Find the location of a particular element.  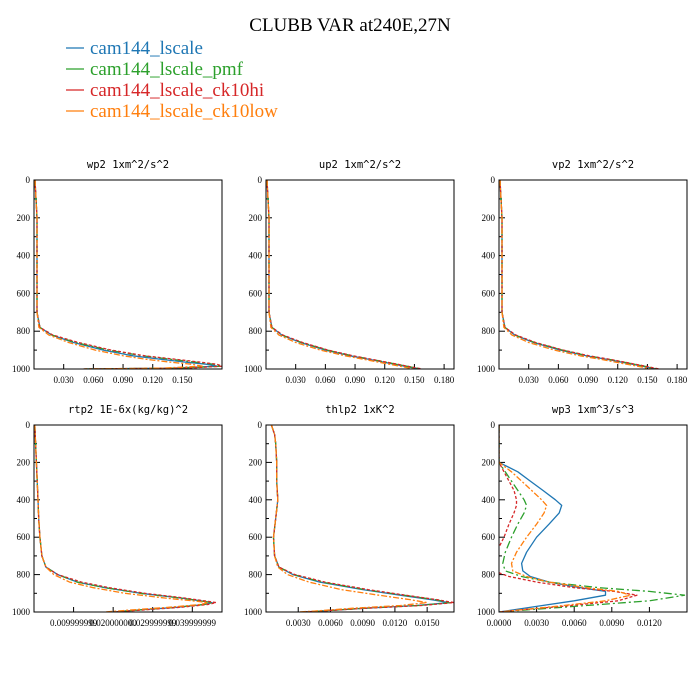

x-tick-label: 0.020000000 is located at coordinates (114, 623).